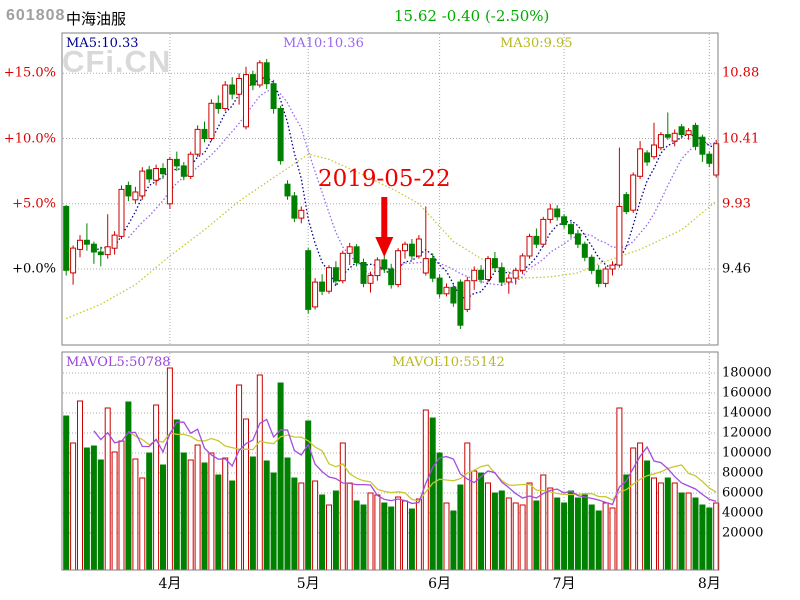  I want to click on percent-axis-label: +0.0%, so click(34, 269).